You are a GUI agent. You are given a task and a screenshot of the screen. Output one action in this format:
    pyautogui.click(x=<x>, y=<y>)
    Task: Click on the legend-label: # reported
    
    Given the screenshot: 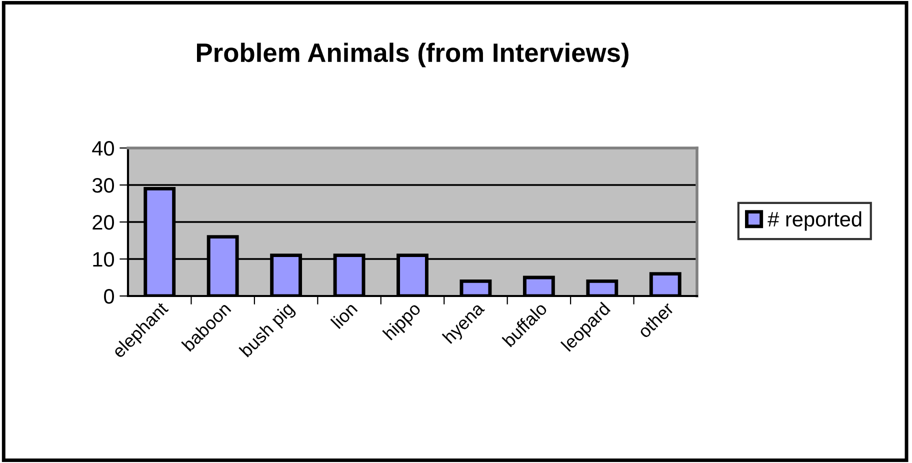 What is the action you would take?
    pyautogui.click(x=815, y=221)
    